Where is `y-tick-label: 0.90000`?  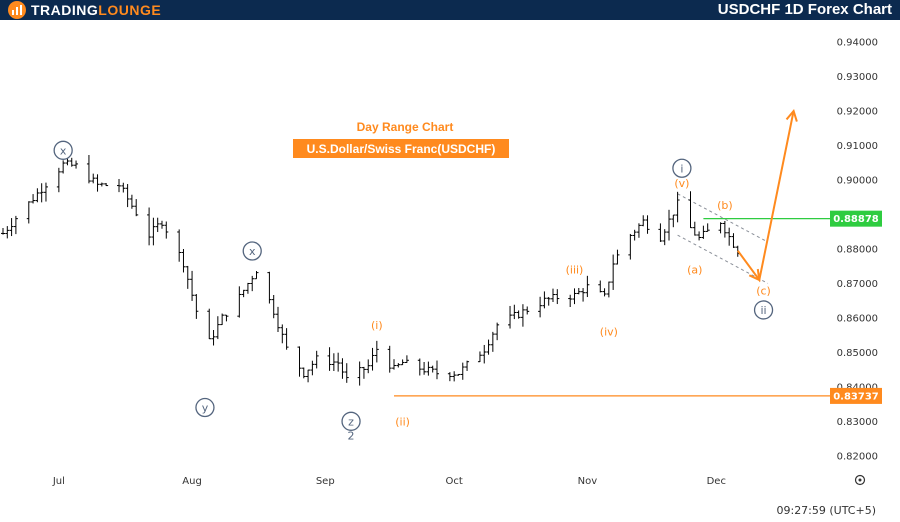 y-tick-label: 0.90000 is located at coordinates (857, 180).